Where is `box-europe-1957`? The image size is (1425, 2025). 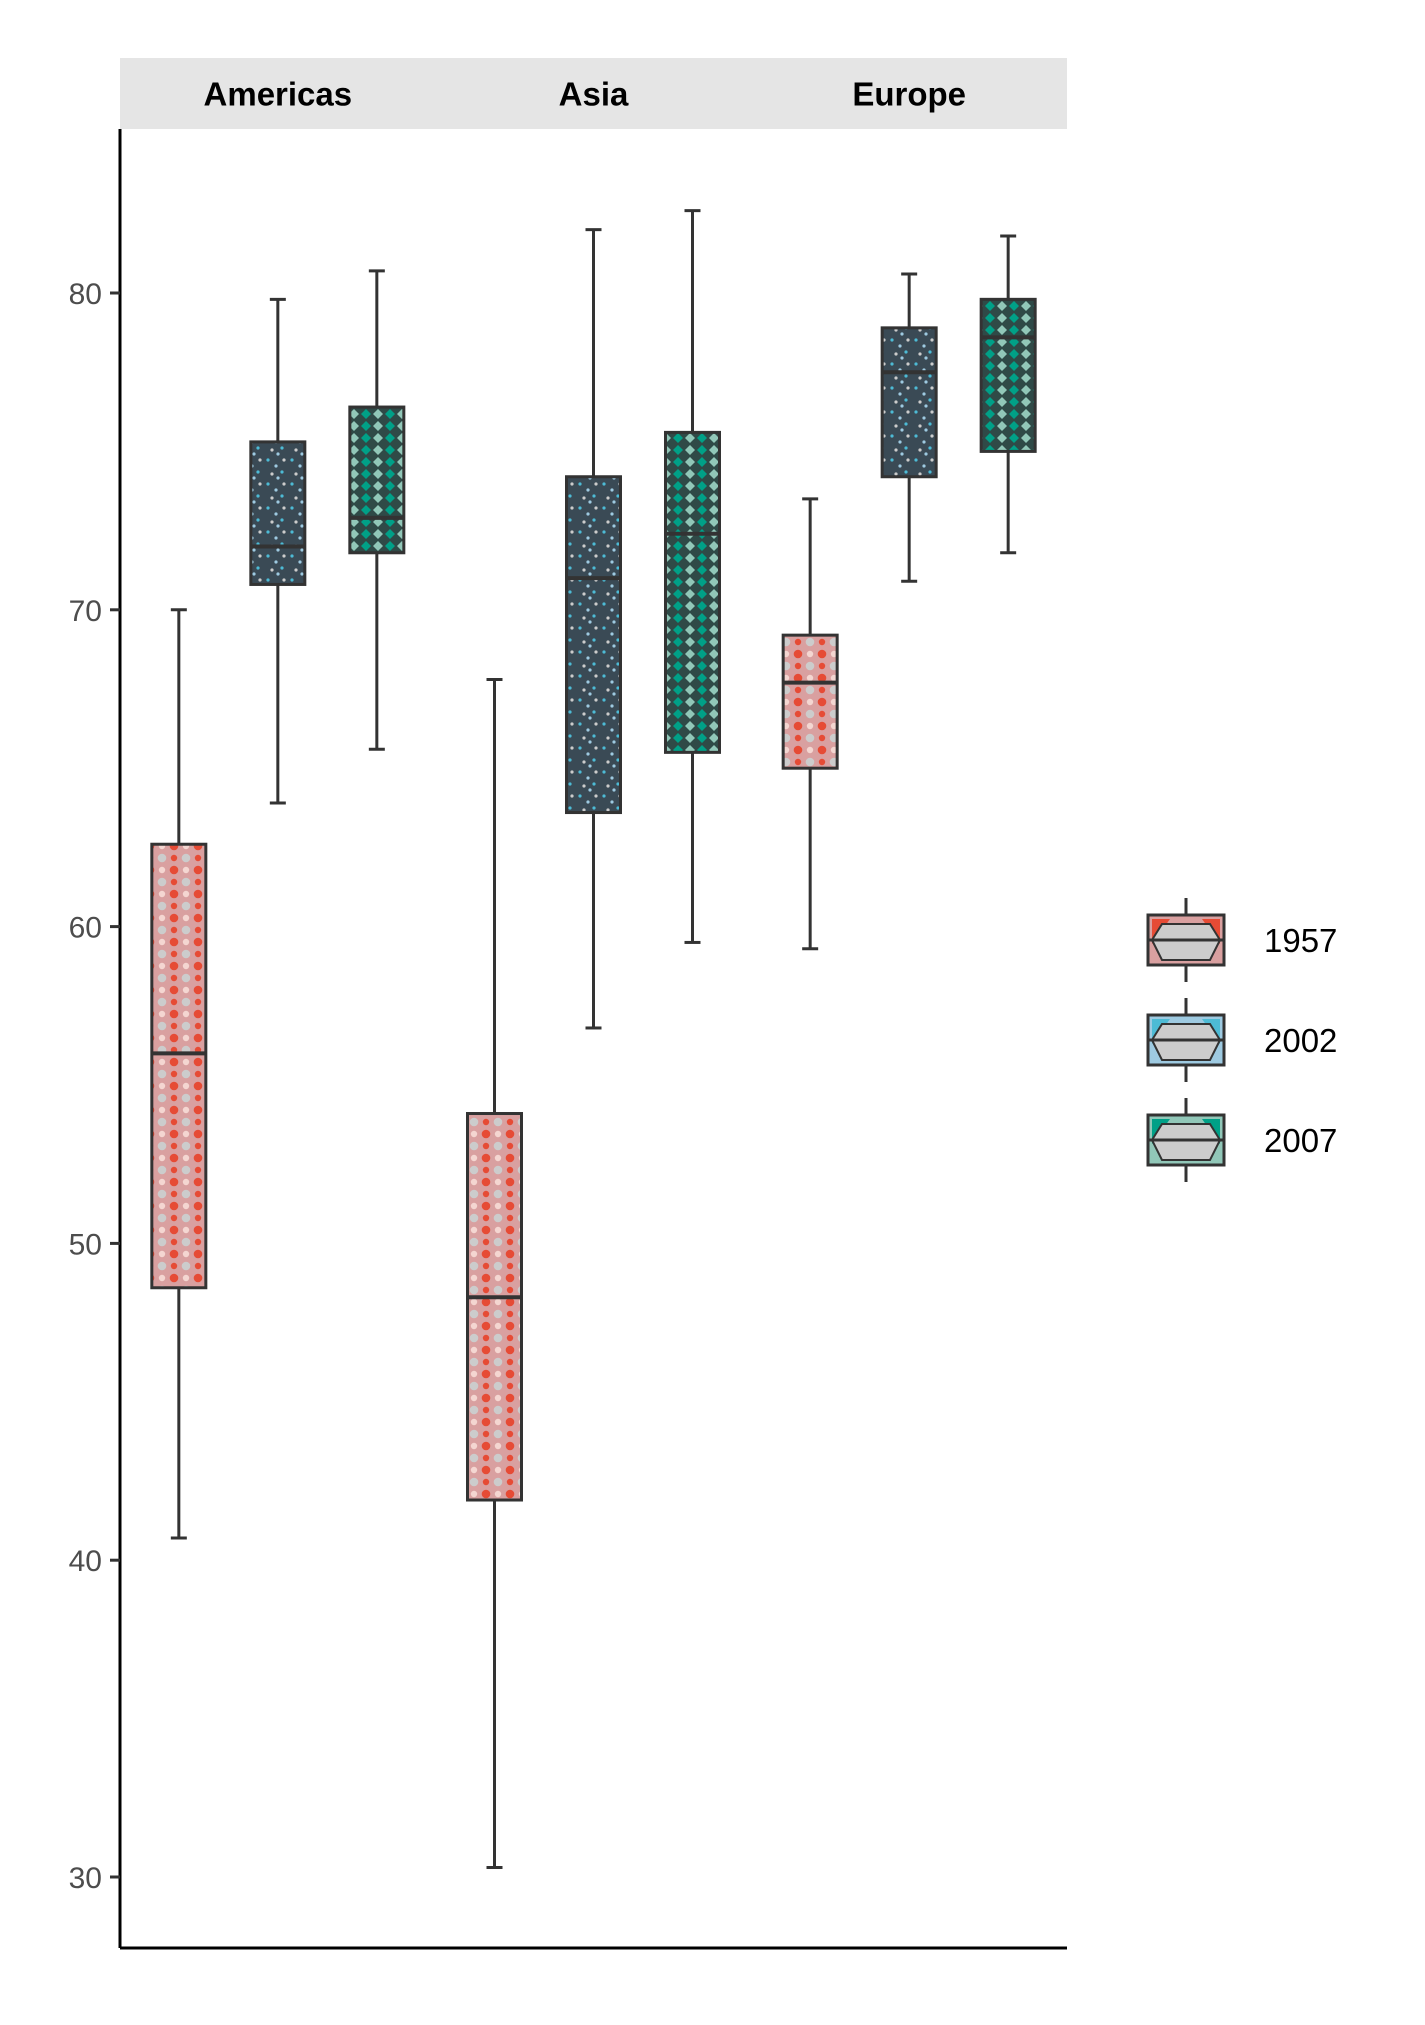
box-europe-1957 is located at coordinates (810, 724).